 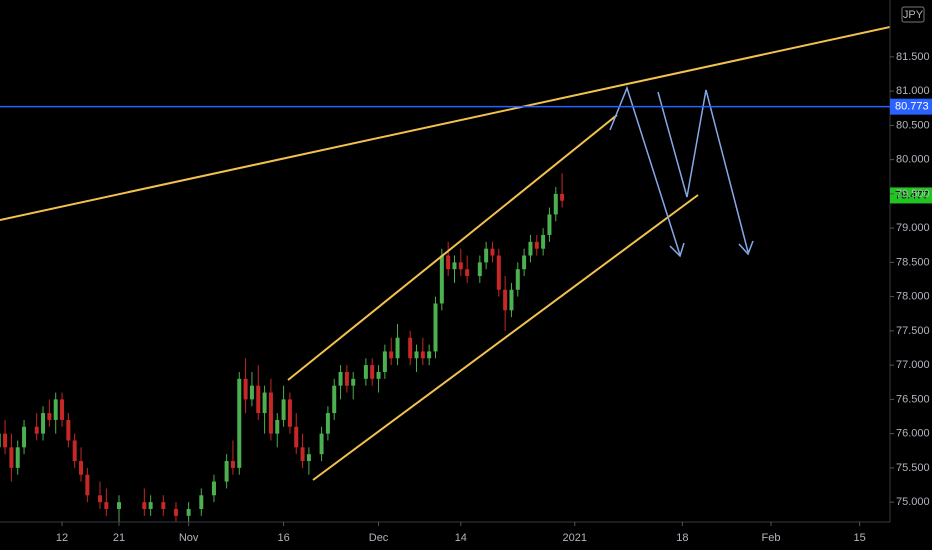 I want to click on y-tick-label: 78.000, so click(x=913, y=297).